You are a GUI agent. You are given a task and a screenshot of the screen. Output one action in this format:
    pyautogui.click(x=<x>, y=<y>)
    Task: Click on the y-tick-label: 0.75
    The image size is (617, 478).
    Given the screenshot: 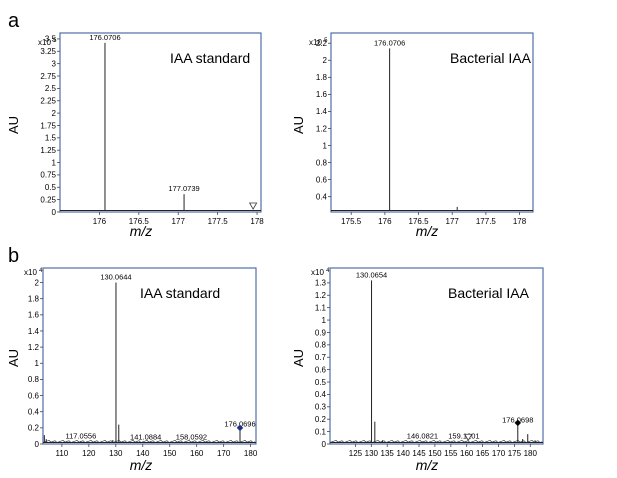 What is the action you would take?
    pyautogui.click(x=48, y=175)
    